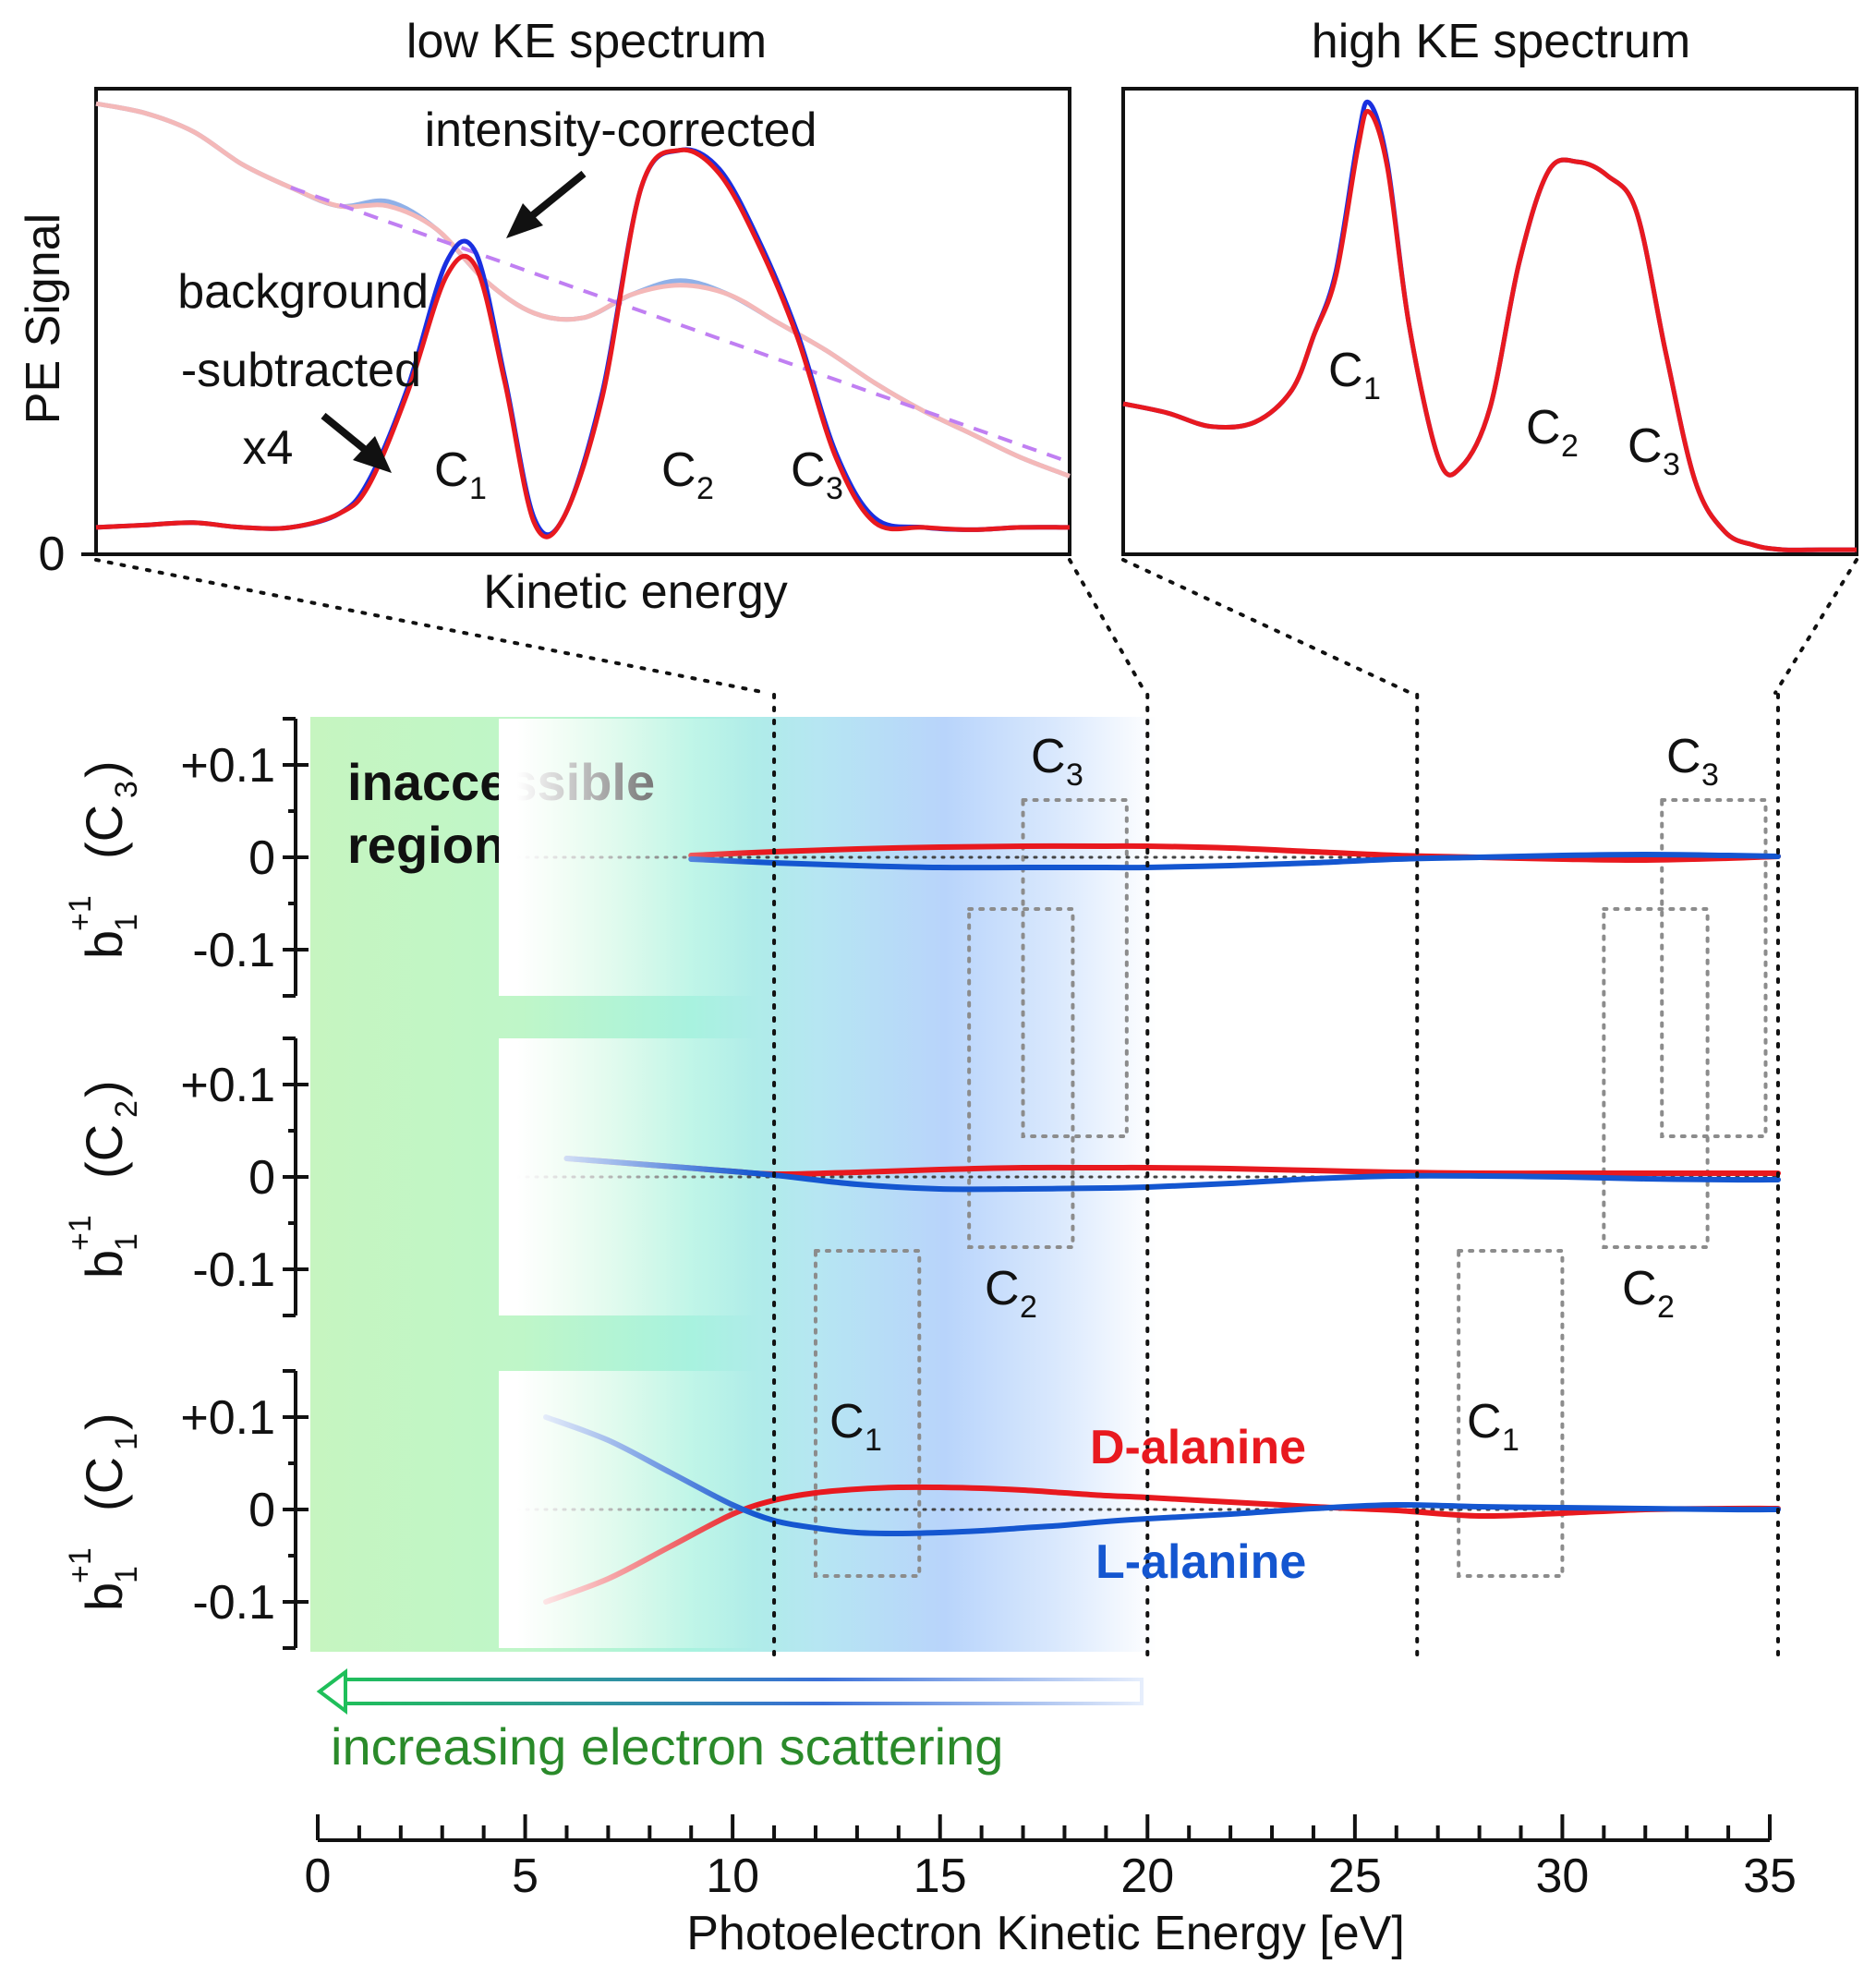 This screenshot has width=1876, height=1964. What do you see at coordinates (621, 130) in the screenshot?
I see `intensity-corrected-label: intensity-corrected` at bounding box center [621, 130].